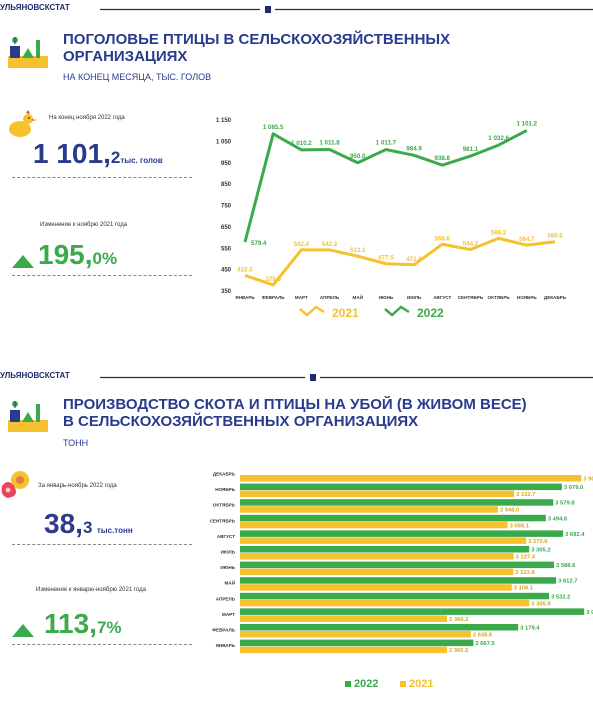 The image size is (593, 719). What do you see at coordinates (540, 551) in the screenshot?
I see `bar-label: 3 305.2` at bounding box center [540, 551].